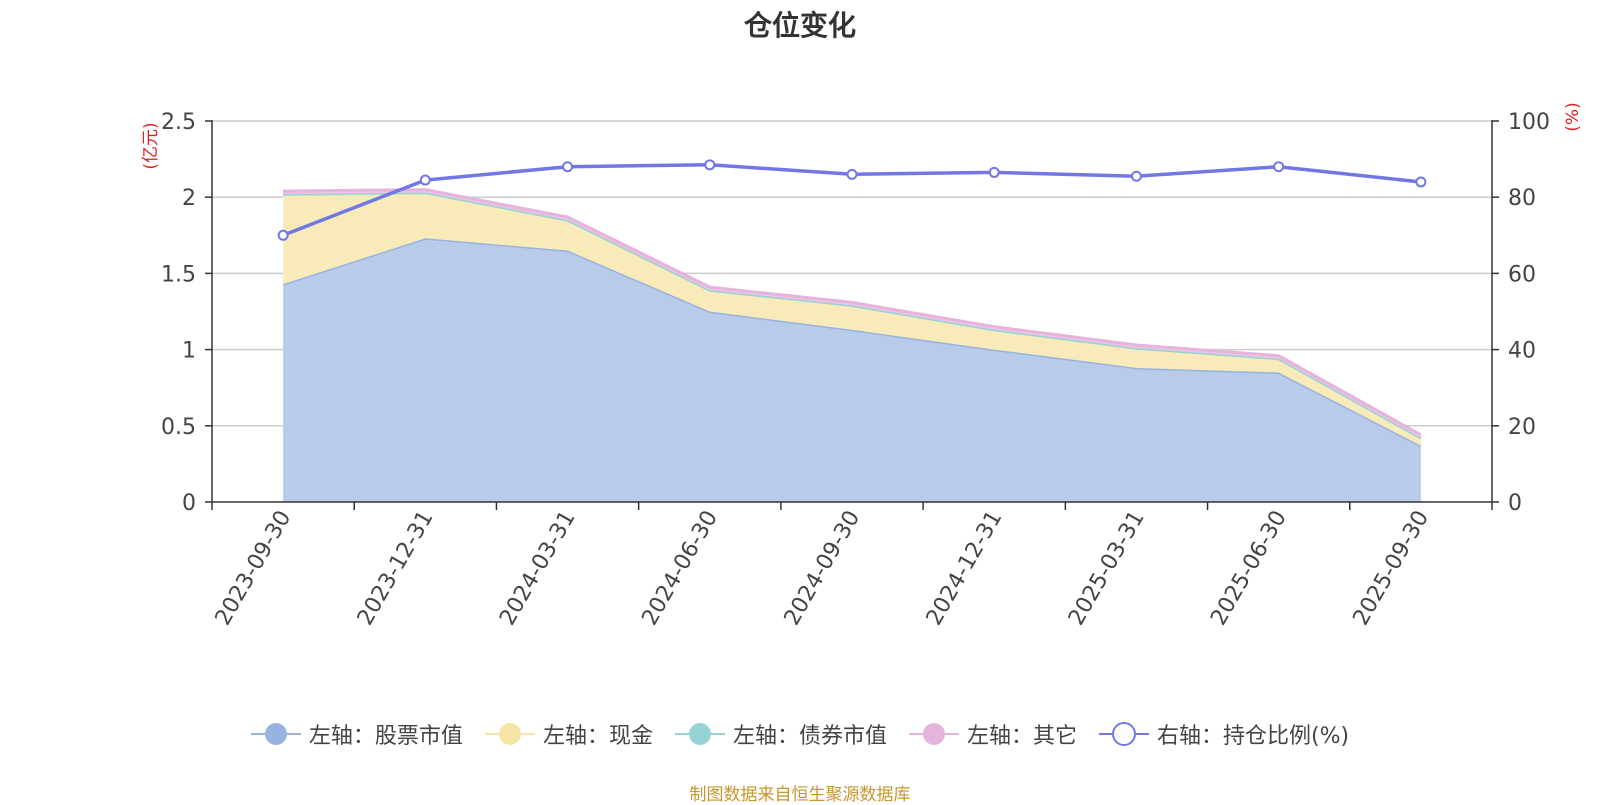  Describe the element at coordinates (189, 351) in the screenshot. I see `y-left-tick-label: 1` at that location.